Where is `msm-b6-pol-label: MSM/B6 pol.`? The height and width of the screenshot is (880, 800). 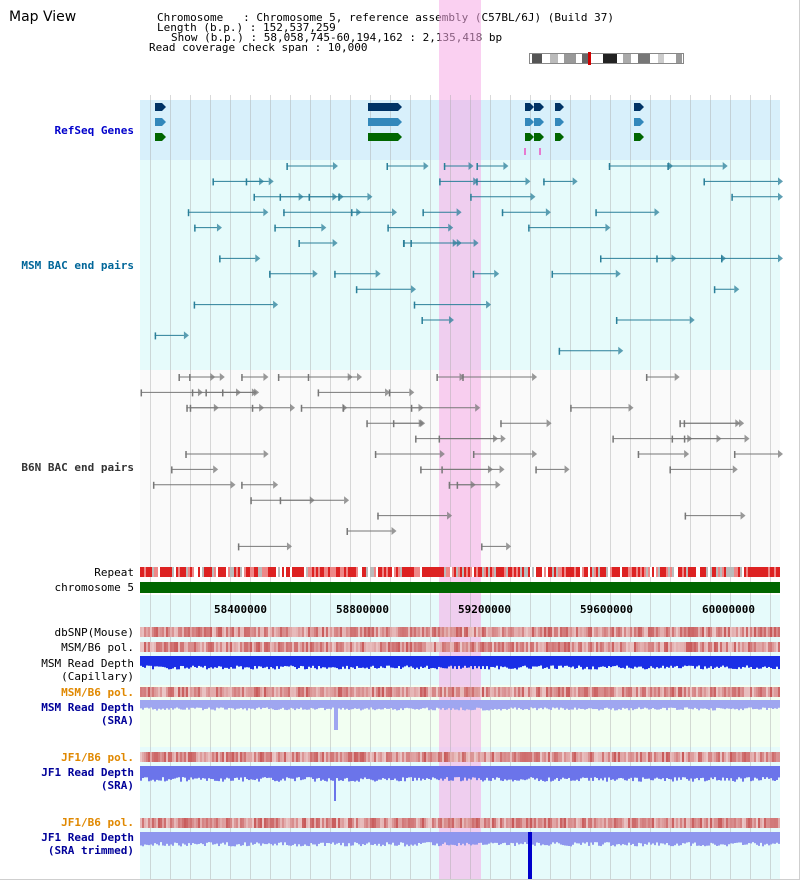 msm-b6-pol-label: MSM/B6 pol. is located at coordinates (97, 647).